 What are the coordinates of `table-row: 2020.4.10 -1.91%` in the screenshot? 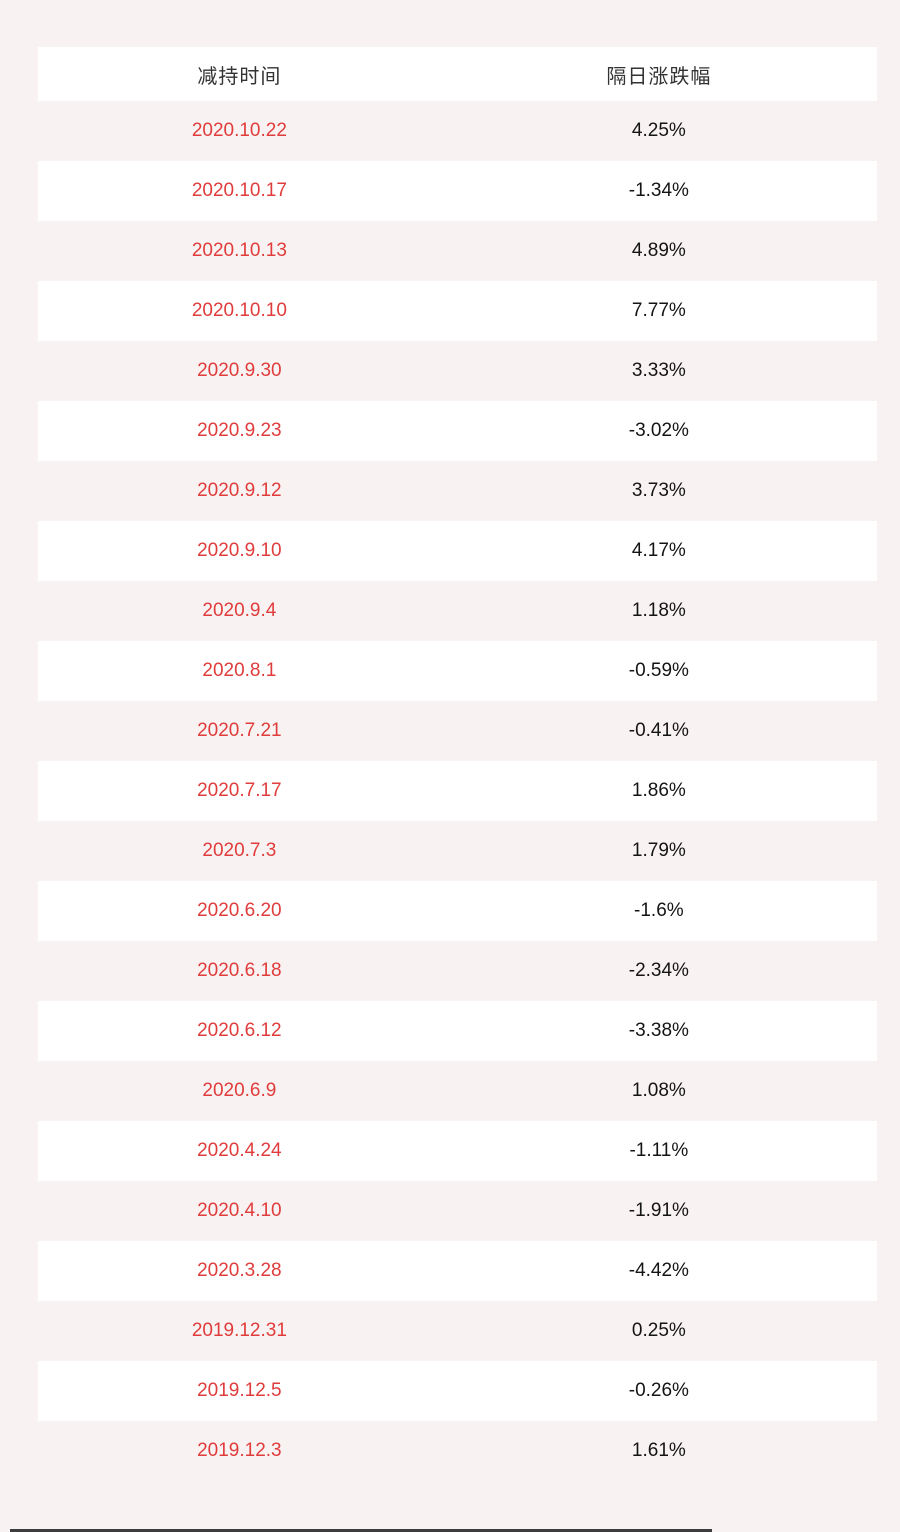 It's located at (457, 1211).